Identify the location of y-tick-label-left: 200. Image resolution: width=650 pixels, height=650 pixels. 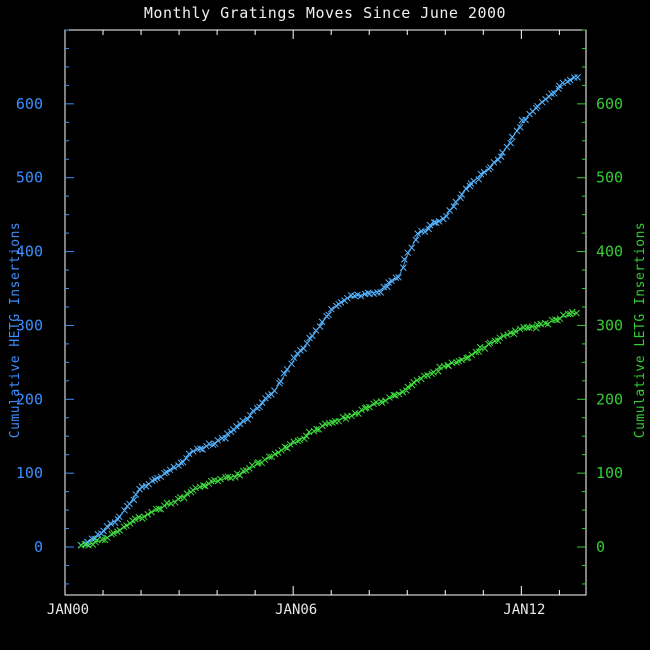
(29, 399).